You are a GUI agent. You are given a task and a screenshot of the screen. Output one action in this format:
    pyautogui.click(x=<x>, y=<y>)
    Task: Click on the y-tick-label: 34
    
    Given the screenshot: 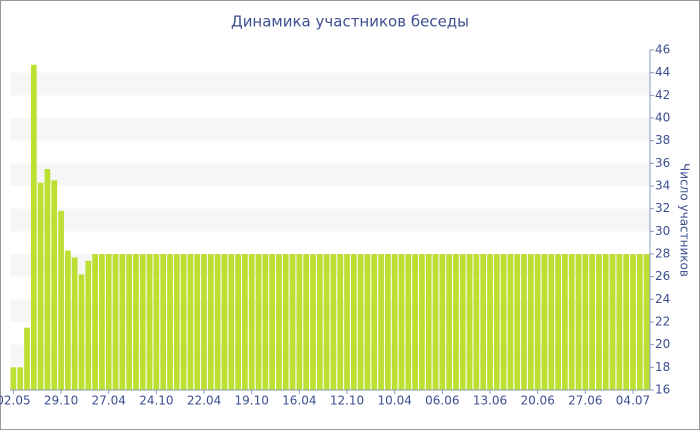 What is the action you would take?
    pyautogui.click(x=662, y=186)
    